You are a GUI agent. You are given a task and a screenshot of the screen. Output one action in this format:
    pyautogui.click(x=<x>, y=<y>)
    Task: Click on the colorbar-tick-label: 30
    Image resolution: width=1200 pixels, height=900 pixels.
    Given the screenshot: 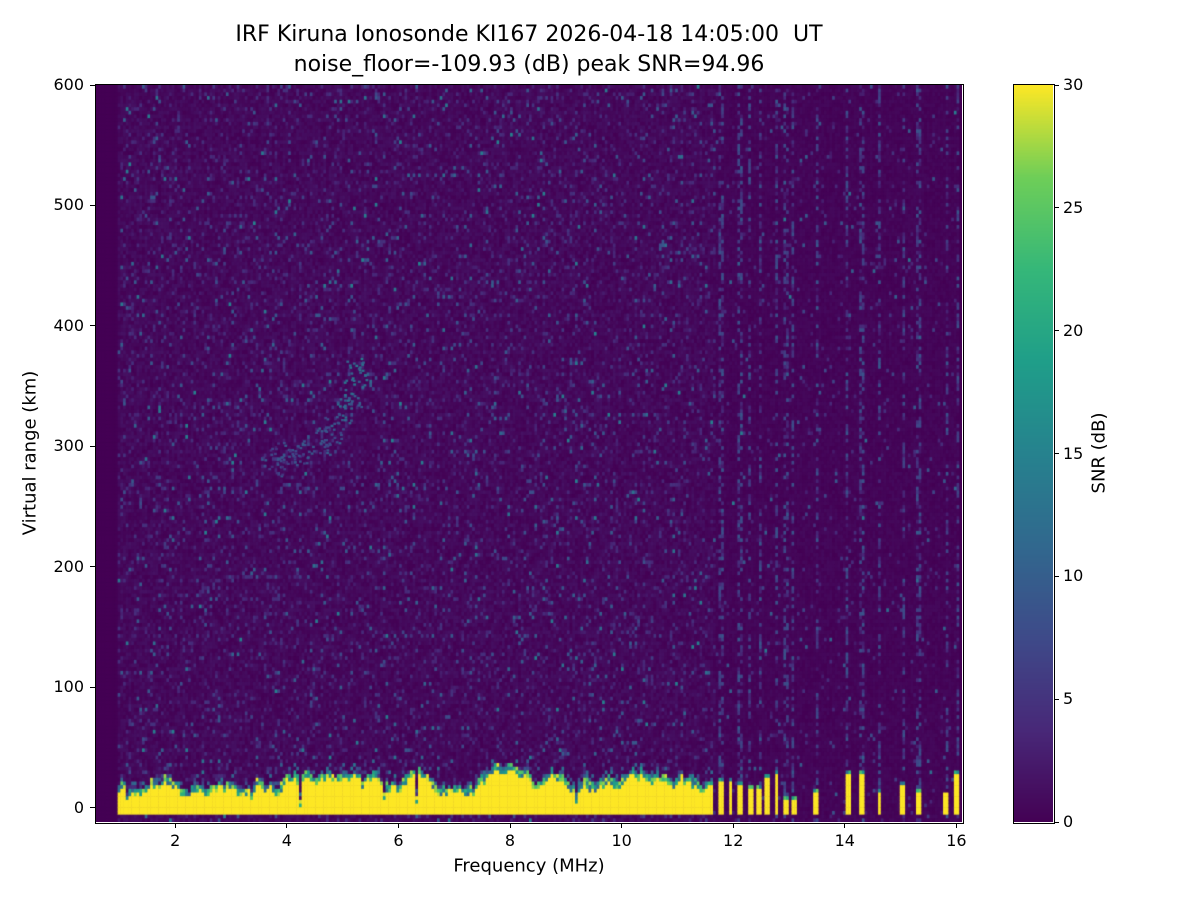 What is the action you would take?
    pyautogui.click(x=1073, y=84)
    